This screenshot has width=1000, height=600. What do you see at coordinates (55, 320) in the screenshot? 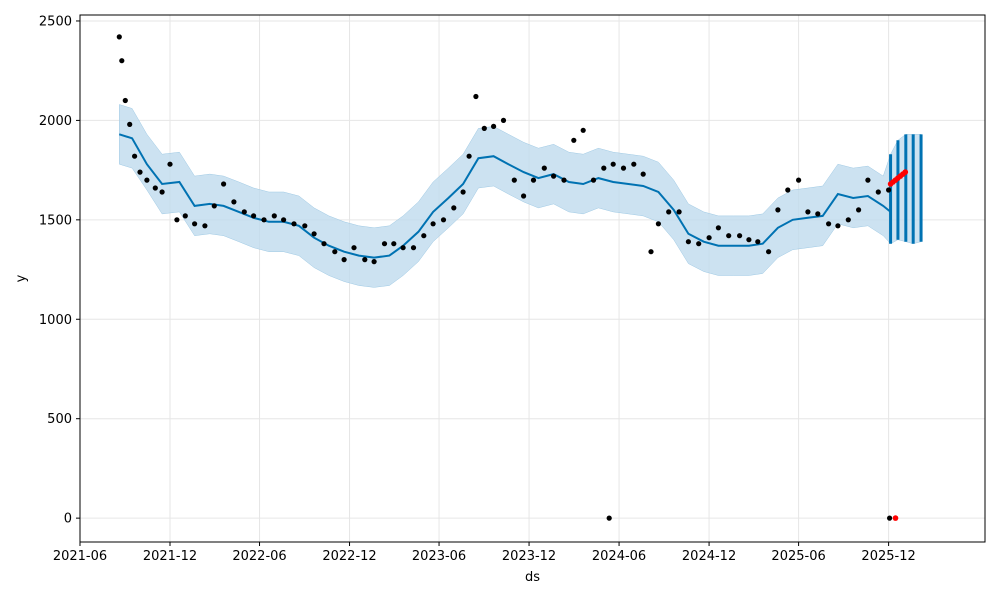
I see `y-tick-label: 1000` at bounding box center [55, 320].